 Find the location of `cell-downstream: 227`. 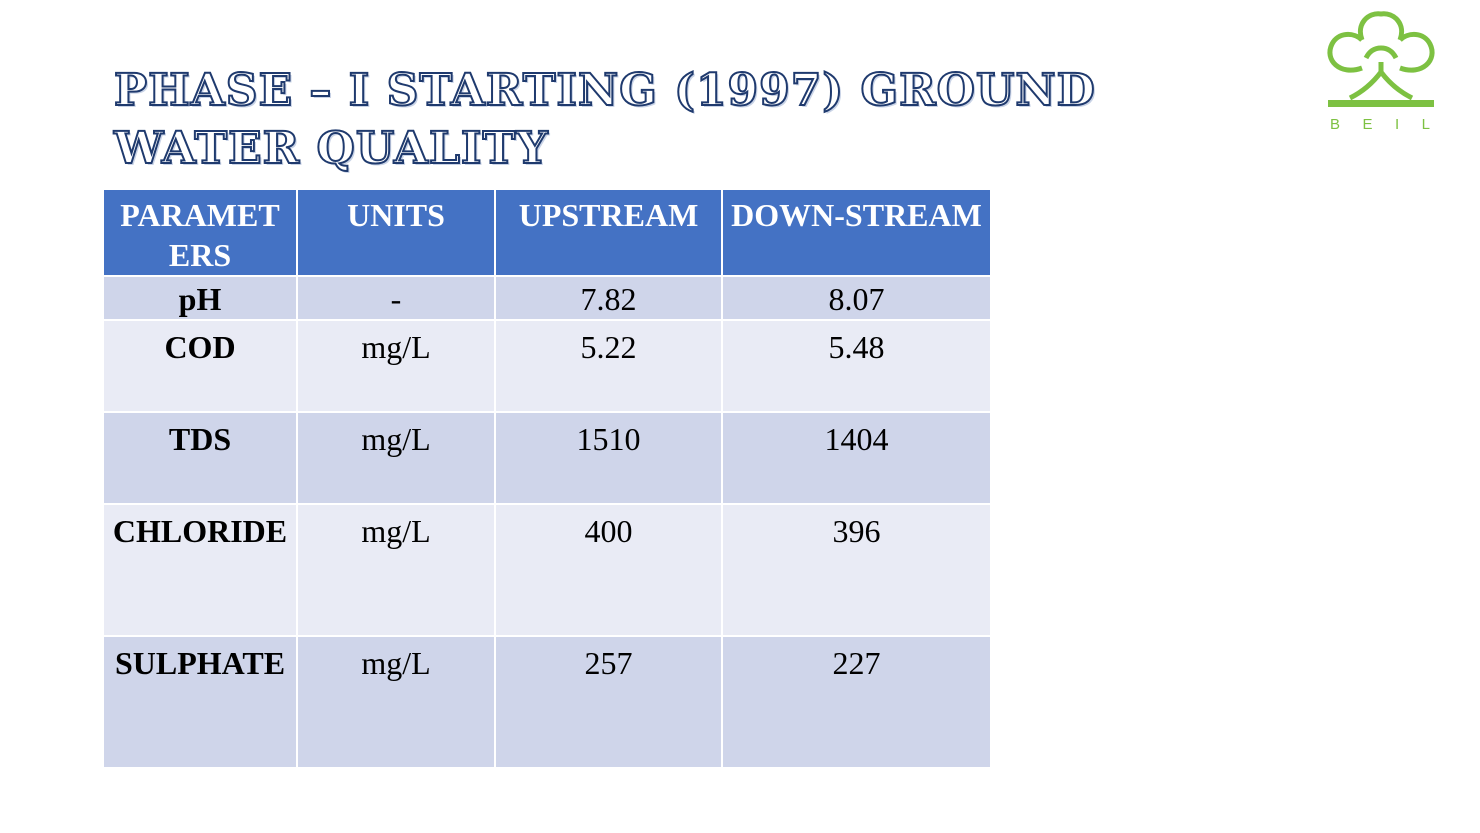

cell-downstream: 227 is located at coordinates (856, 702).